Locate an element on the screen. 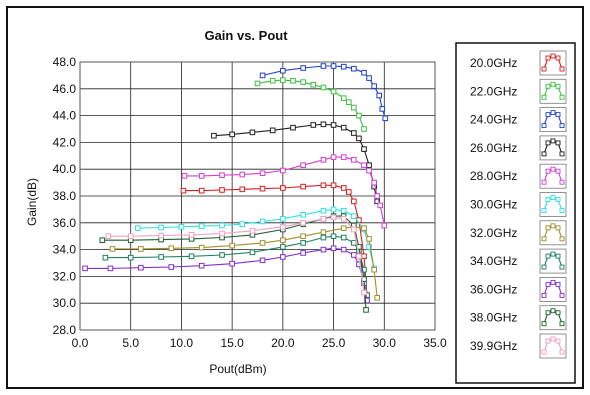  legend-label: 36.0GHz is located at coordinates (493, 289).